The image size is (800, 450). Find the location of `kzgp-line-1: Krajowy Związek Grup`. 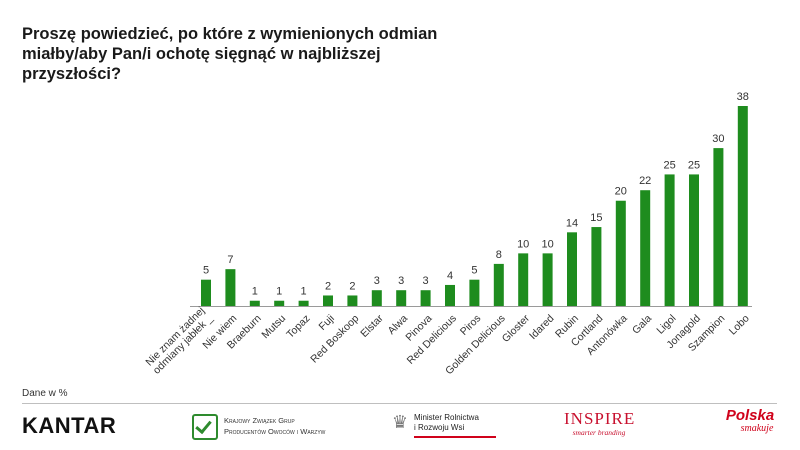

kzgp-line-1: Krajowy Związek Grup is located at coordinates (259, 420).